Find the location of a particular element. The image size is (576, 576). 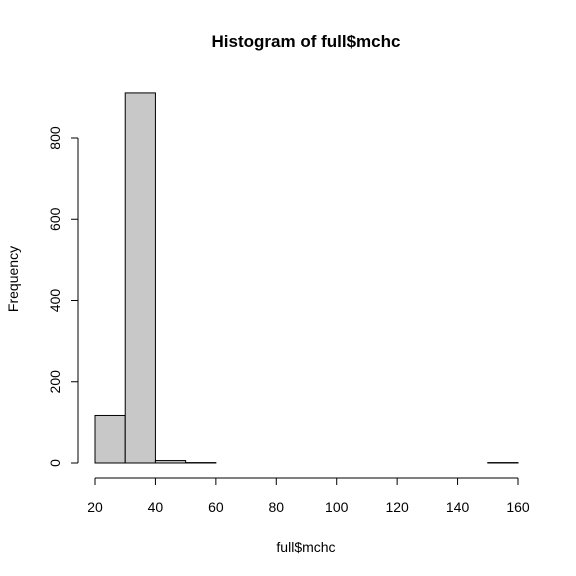

y-tick-label: 800 is located at coordinates (55, 138).